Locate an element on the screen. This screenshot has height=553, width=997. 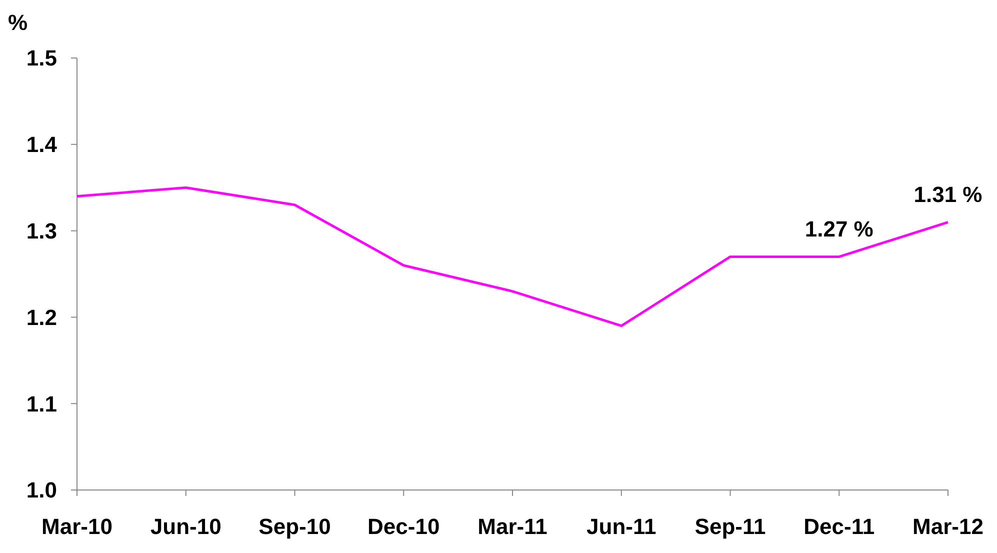
x-tick-label: Sep-10 is located at coordinates (294, 526).